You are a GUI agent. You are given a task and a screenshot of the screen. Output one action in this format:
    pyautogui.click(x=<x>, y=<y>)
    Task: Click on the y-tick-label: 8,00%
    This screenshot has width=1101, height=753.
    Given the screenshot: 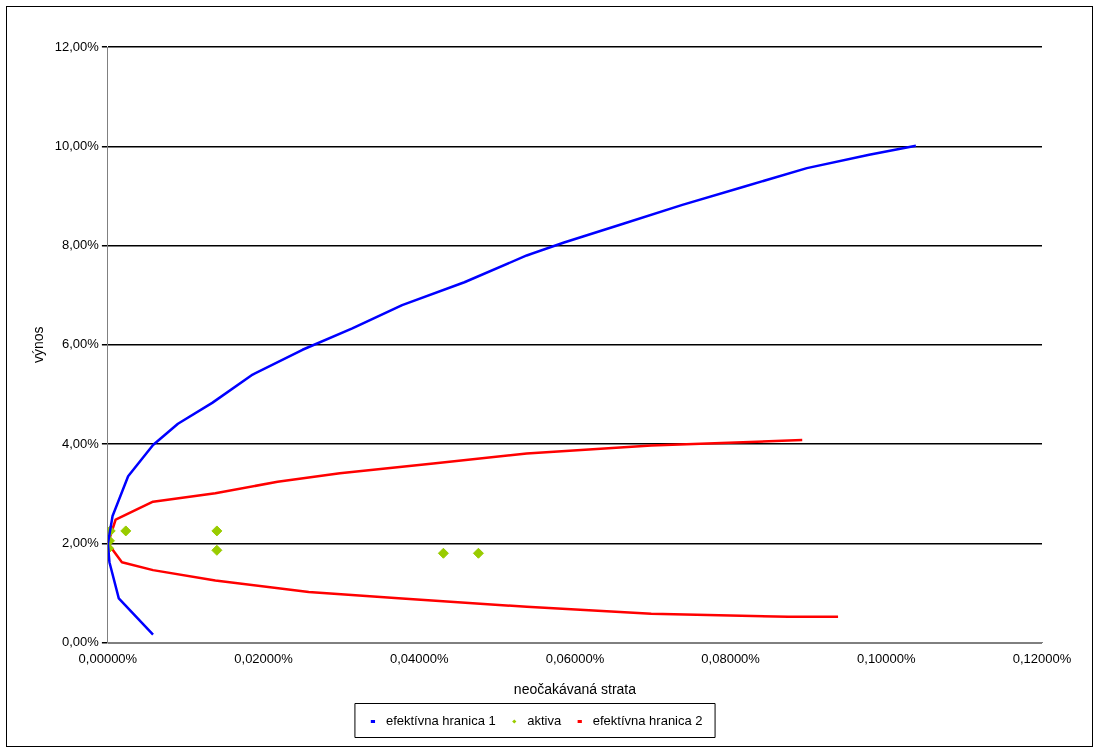 What is the action you would take?
    pyautogui.click(x=81, y=245)
    